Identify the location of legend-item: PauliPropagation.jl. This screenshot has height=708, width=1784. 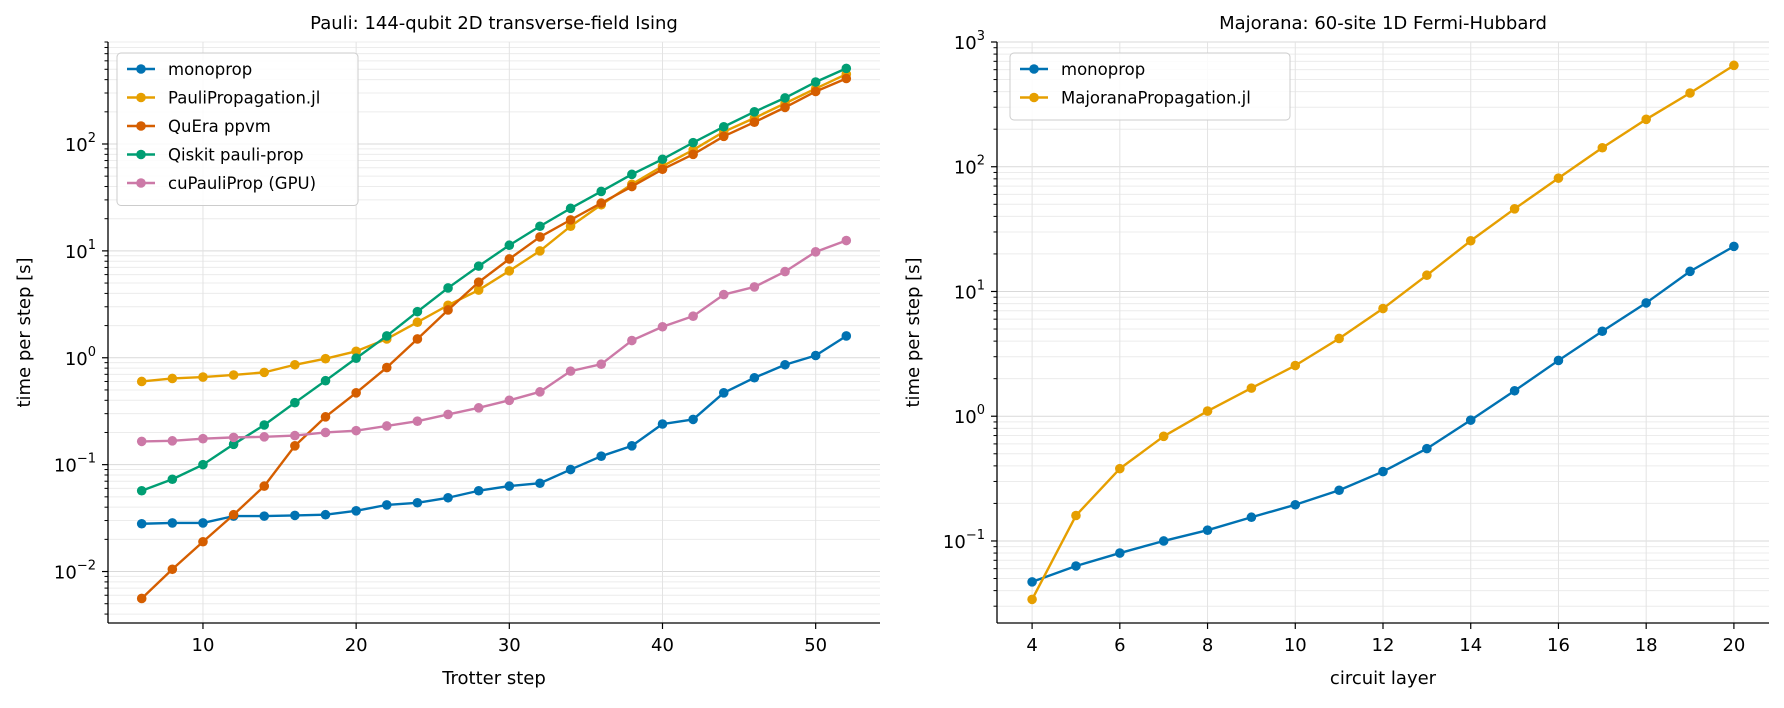
(223, 98).